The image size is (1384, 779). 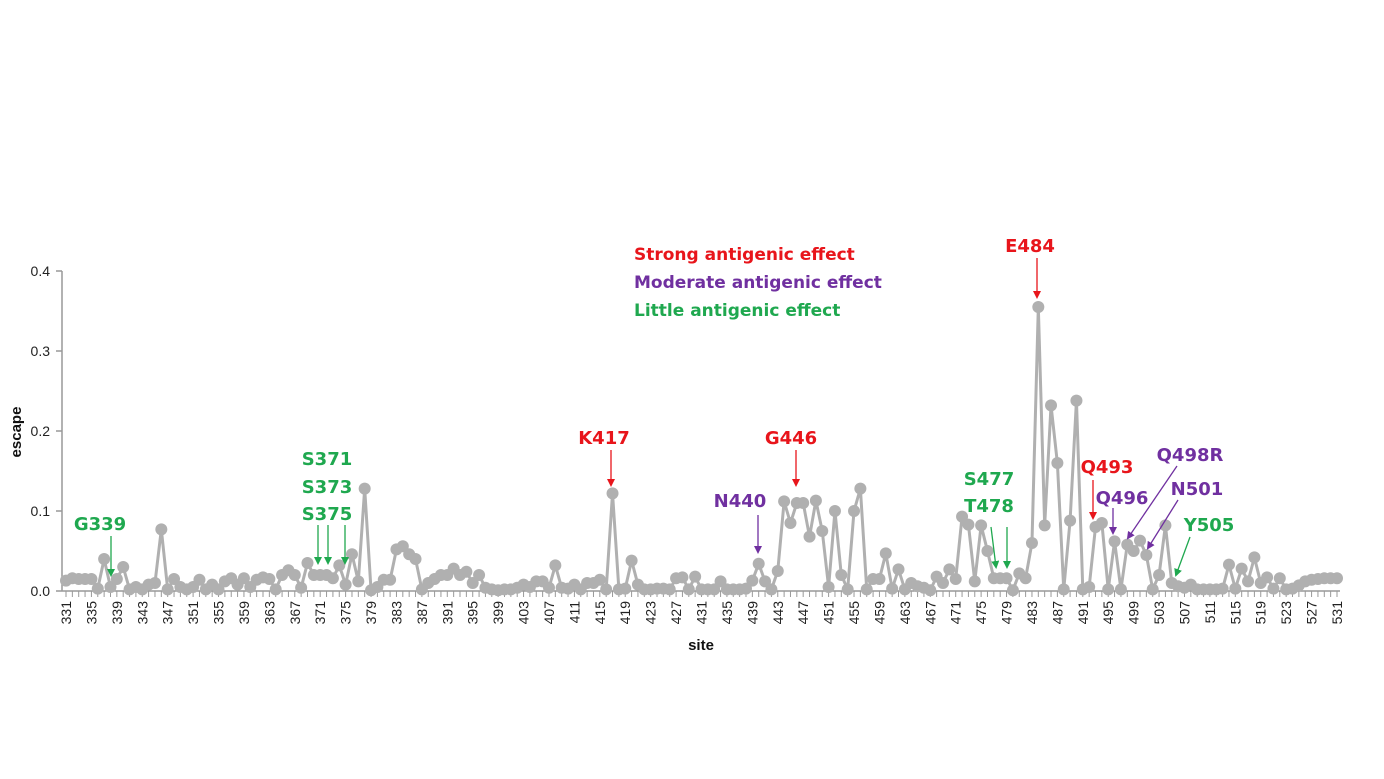 I want to click on annotation-t478: T478, so click(x=989, y=532).